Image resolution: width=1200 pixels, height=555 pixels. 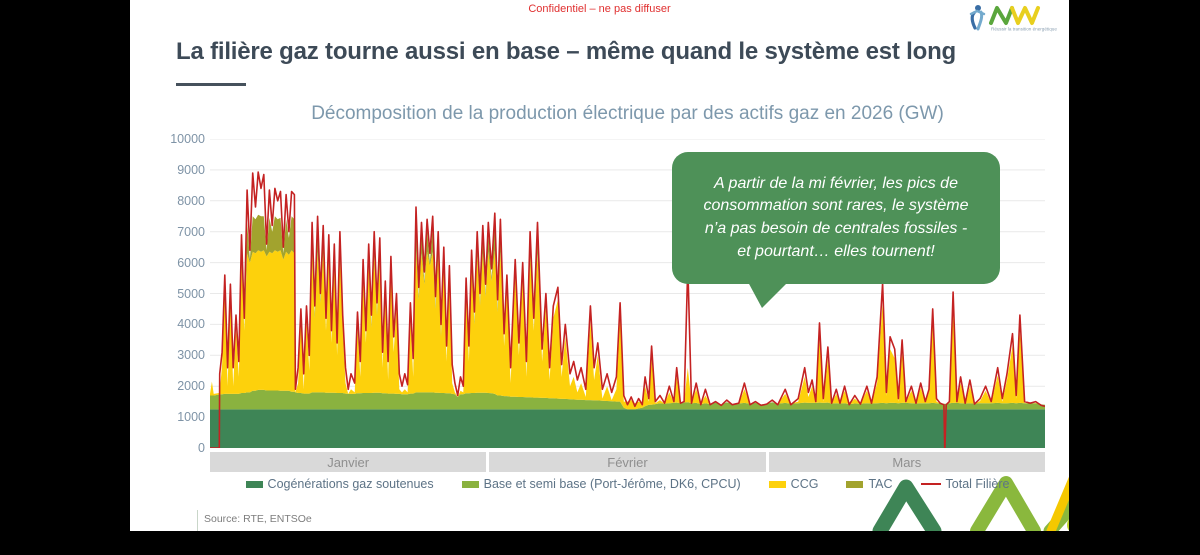 I want to click on bubble-line: et pourtant… elles tournent!, so click(x=836, y=251).